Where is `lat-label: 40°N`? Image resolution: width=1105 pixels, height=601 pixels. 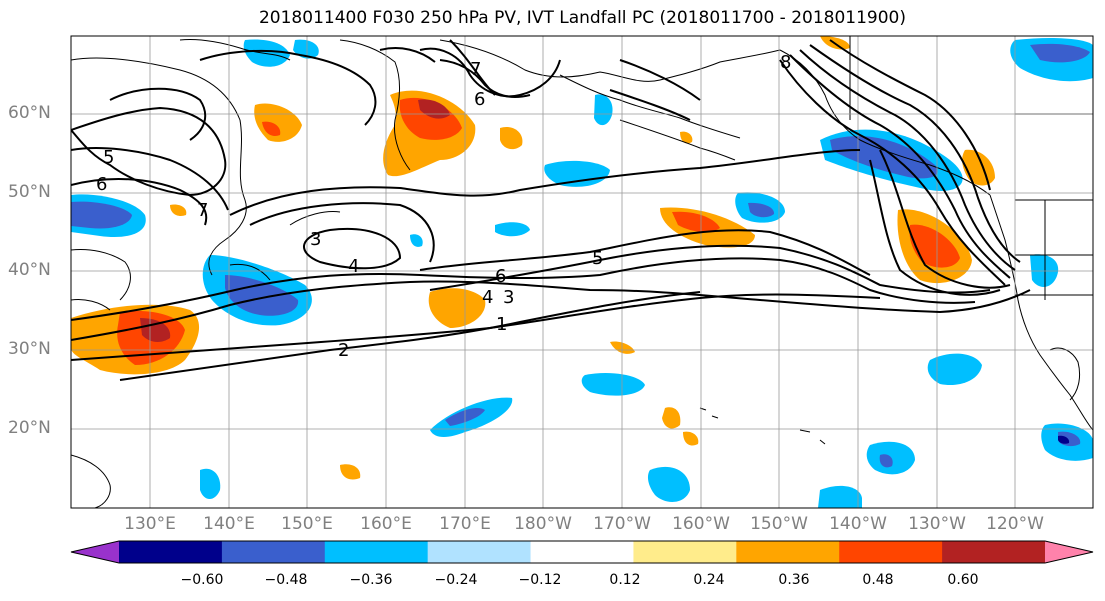 lat-label: 40°N is located at coordinates (29, 270).